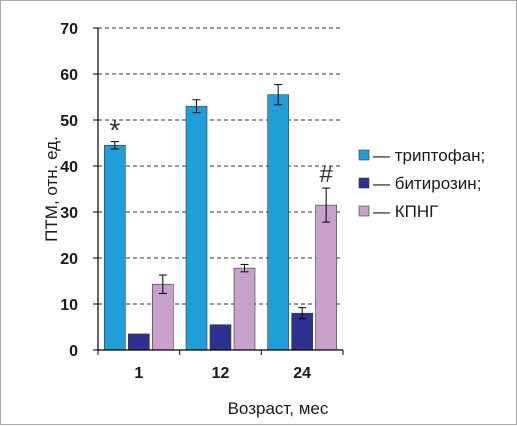  What do you see at coordinates (302, 373) in the screenshot?
I see `x-tick-label: 24` at bounding box center [302, 373].